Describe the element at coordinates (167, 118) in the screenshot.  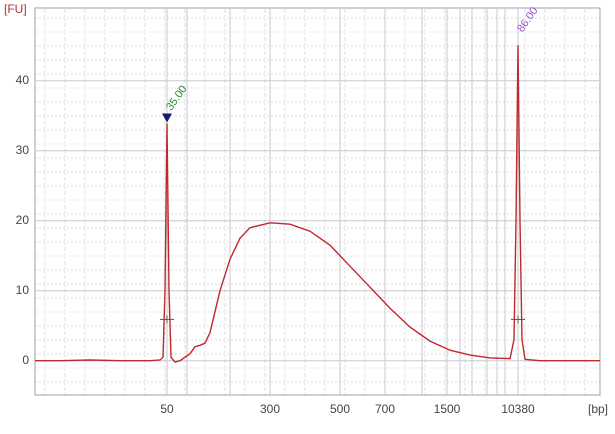
I see `peak-marker` at that location.